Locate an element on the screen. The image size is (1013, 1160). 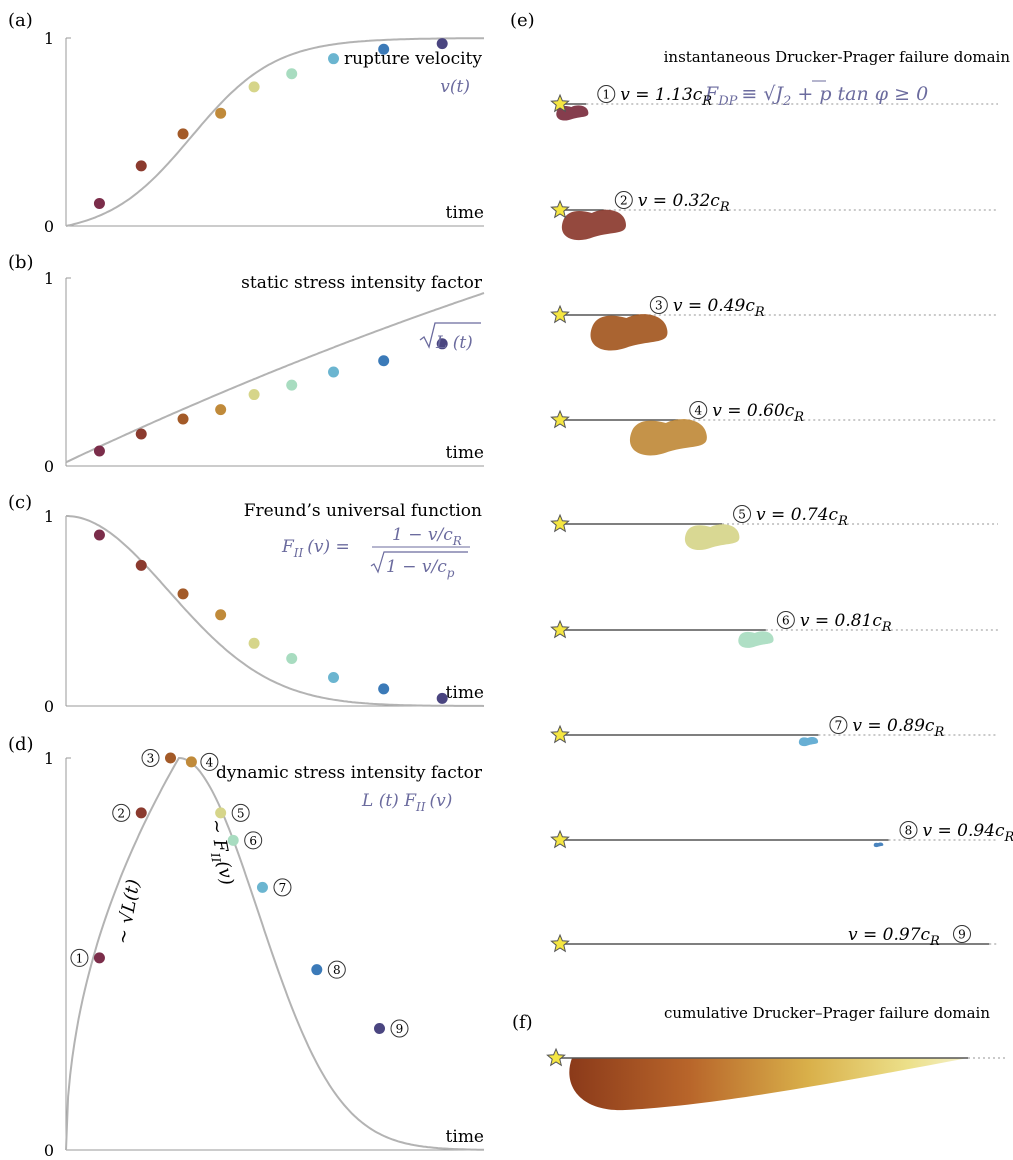
domain-row: 4 v = 0.60cR is located at coordinates (774, 428).